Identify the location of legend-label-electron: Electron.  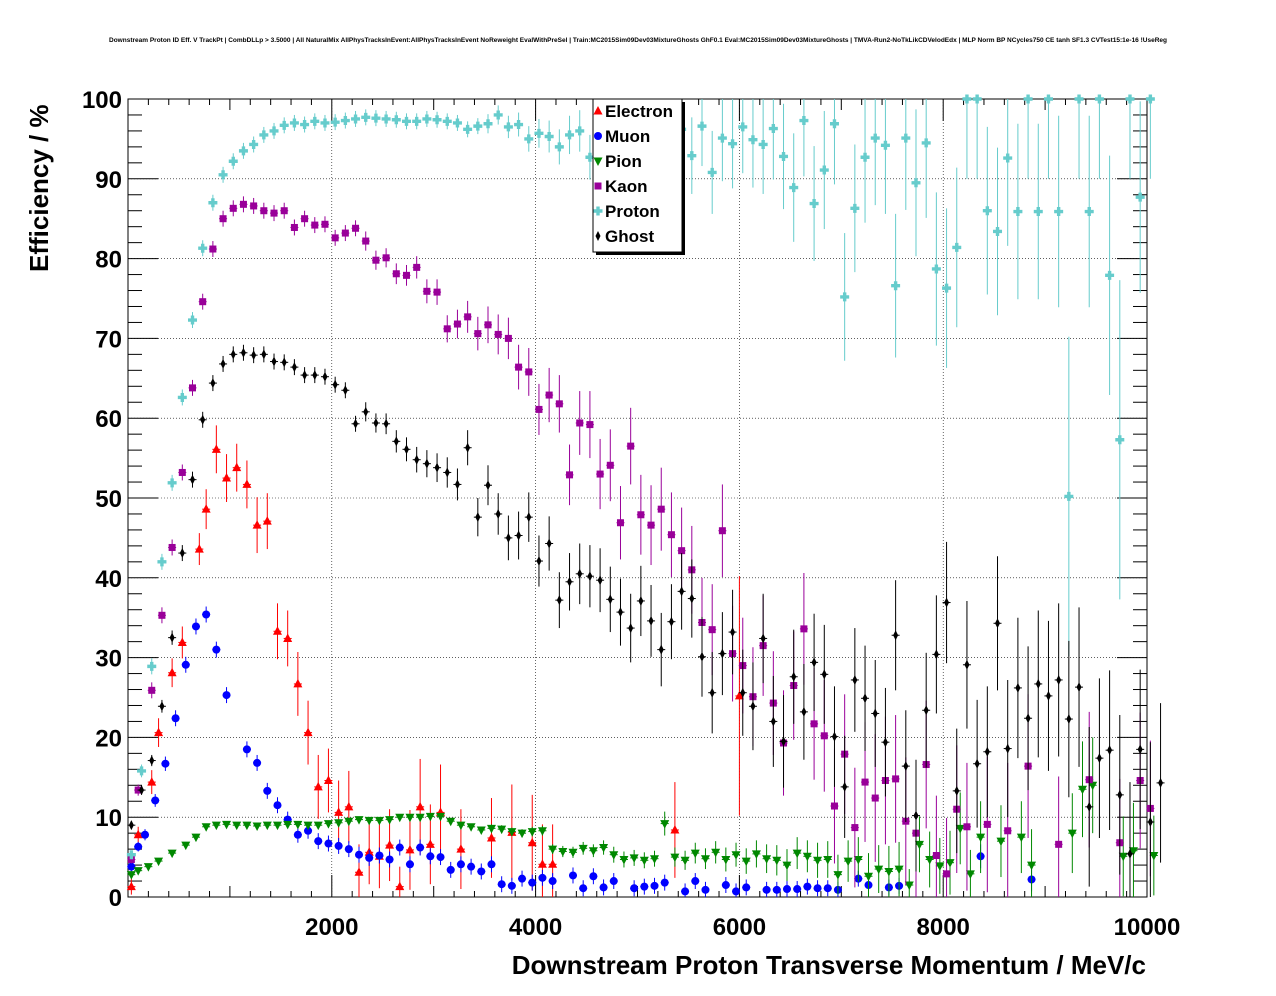
(639, 111).